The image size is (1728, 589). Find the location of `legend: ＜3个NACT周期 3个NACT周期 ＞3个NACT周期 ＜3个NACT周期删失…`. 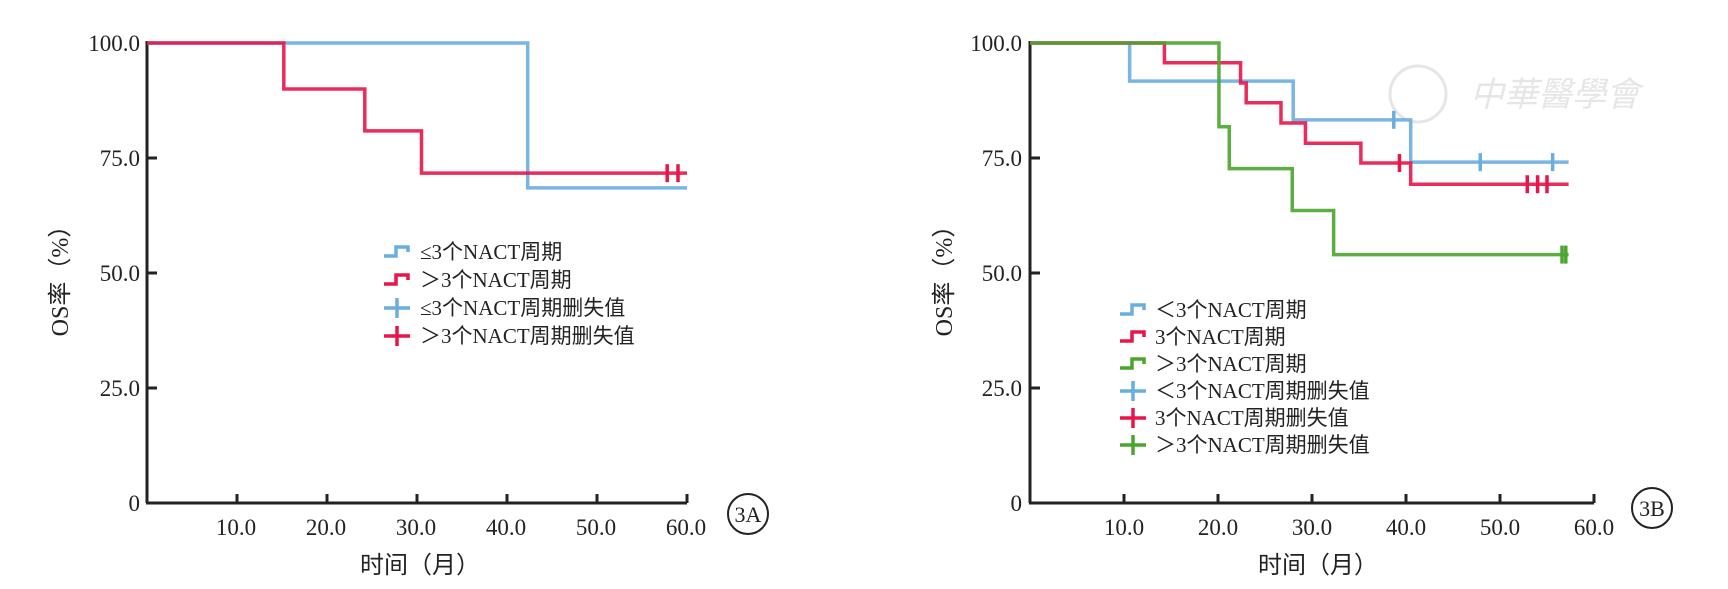

legend: ＜3个NACT周期 3个NACT周期 ＞3个NACT周期 ＜3个NACT周期删失… is located at coordinates (1262, 377).